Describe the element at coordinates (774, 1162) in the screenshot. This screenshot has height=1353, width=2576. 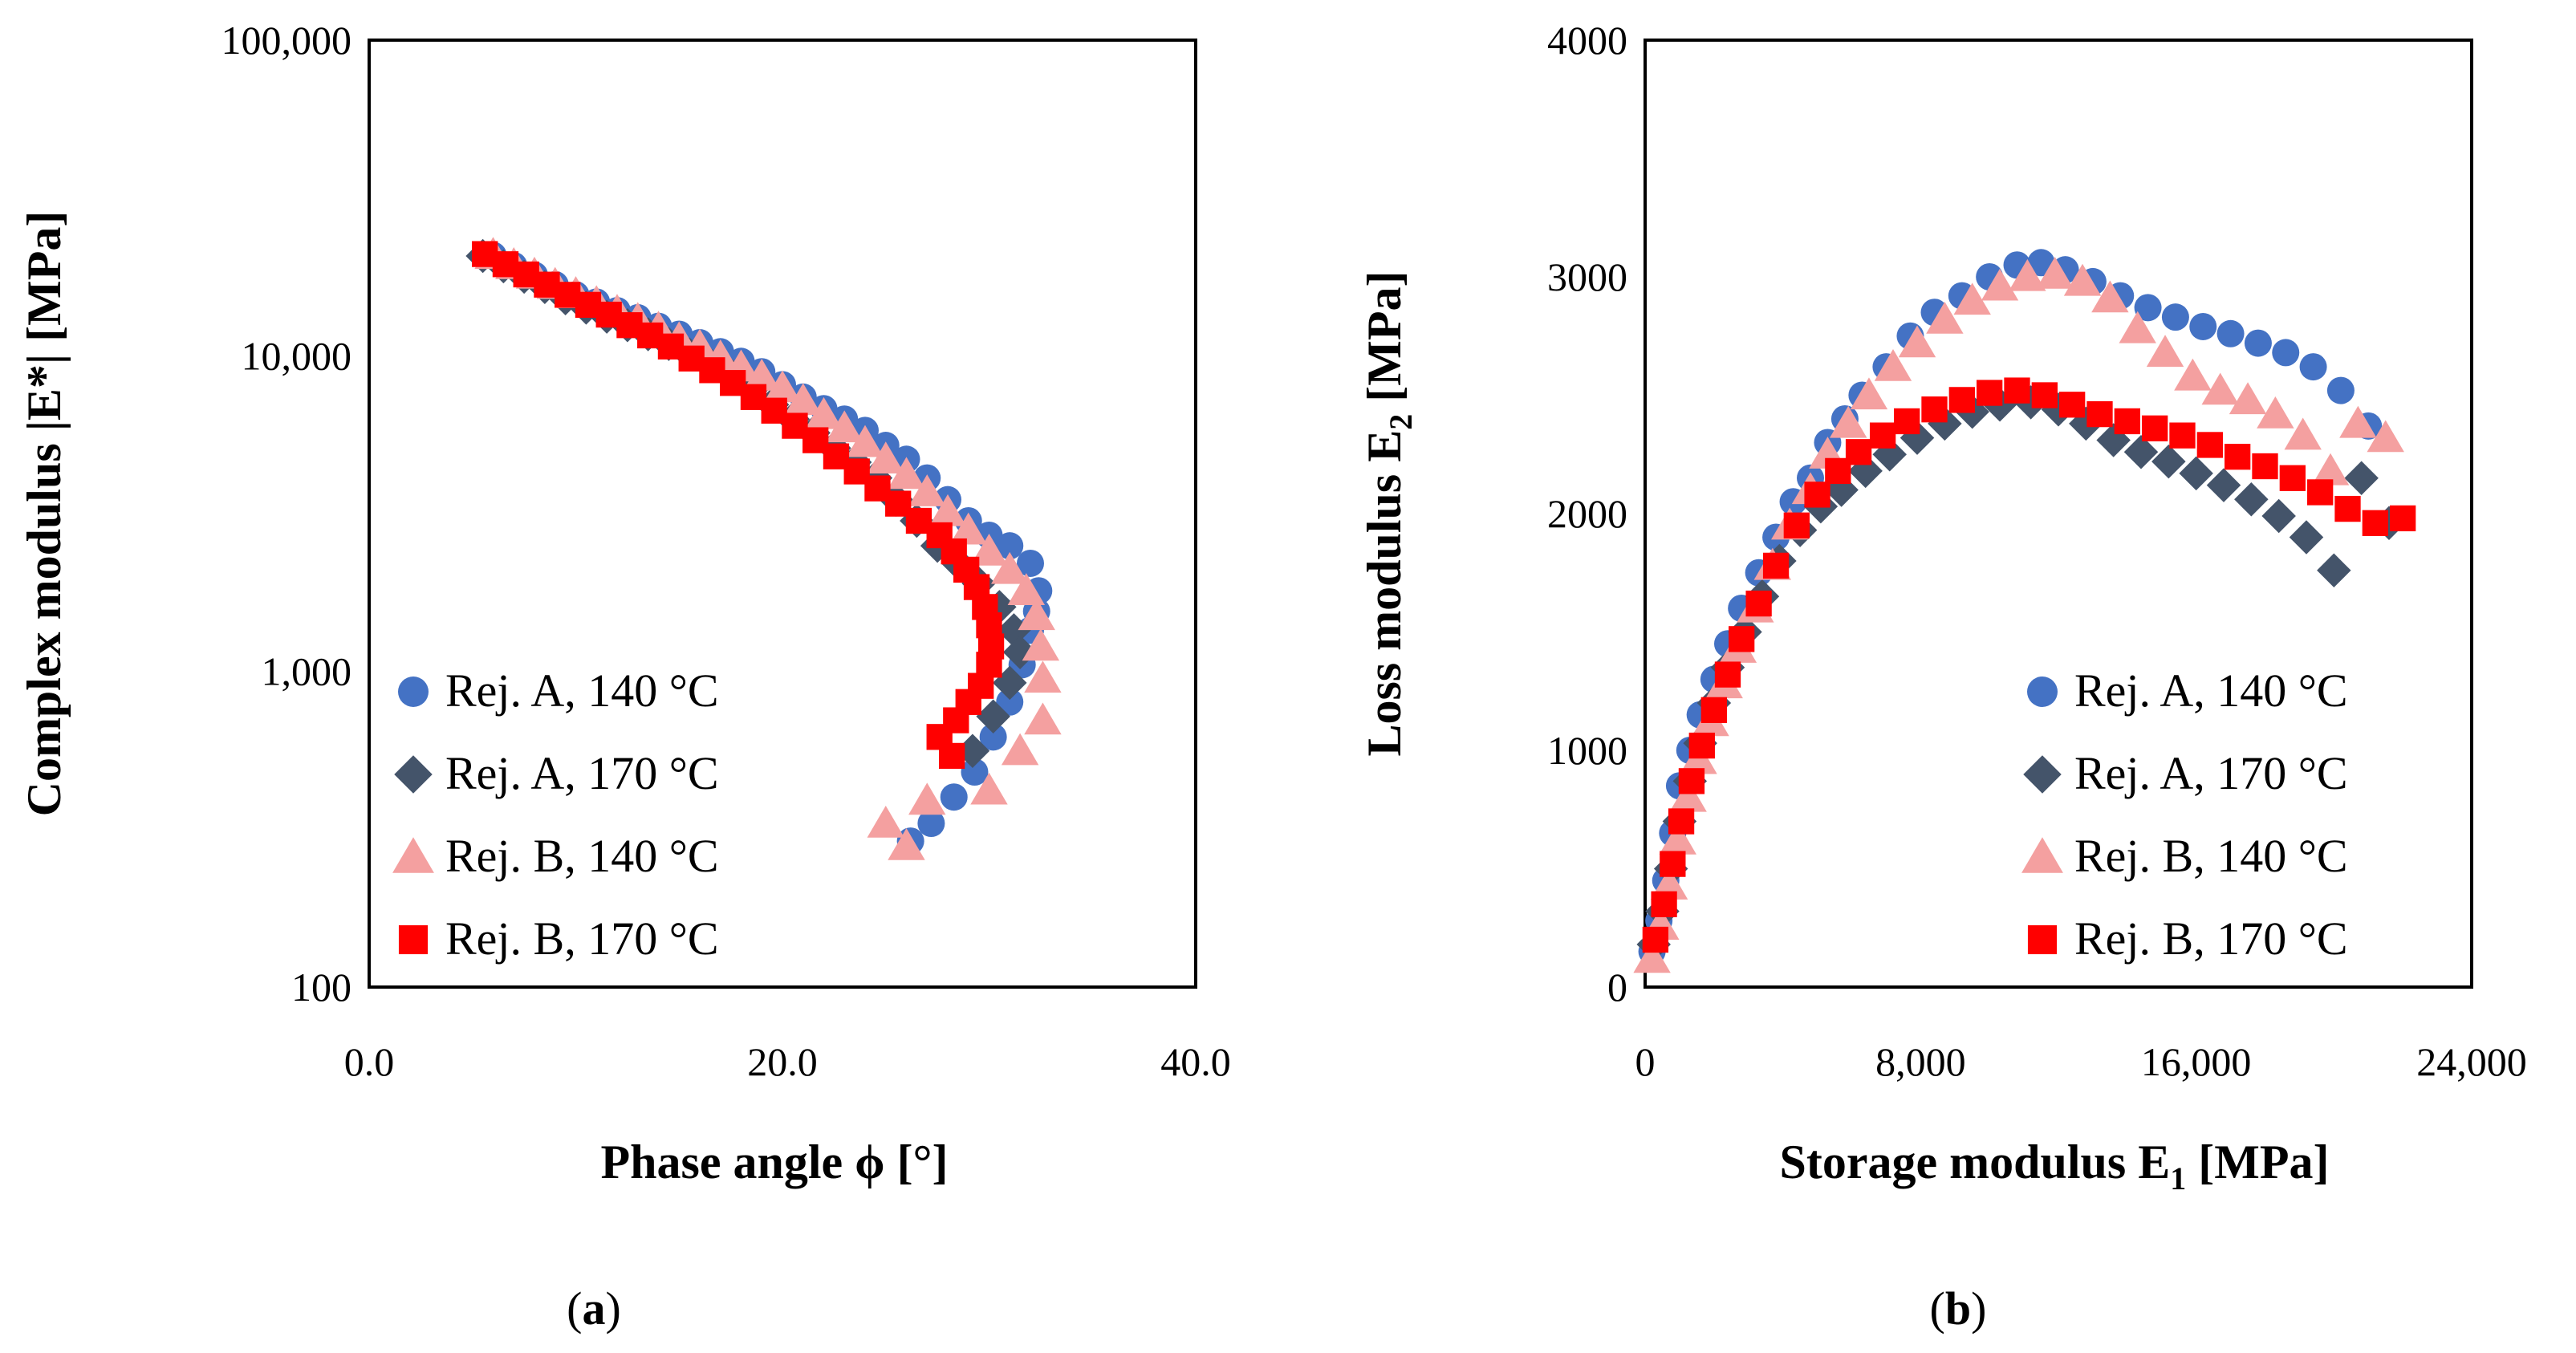
I see `x-axis-title-a: Phase angle ϕ [°]` at that location.